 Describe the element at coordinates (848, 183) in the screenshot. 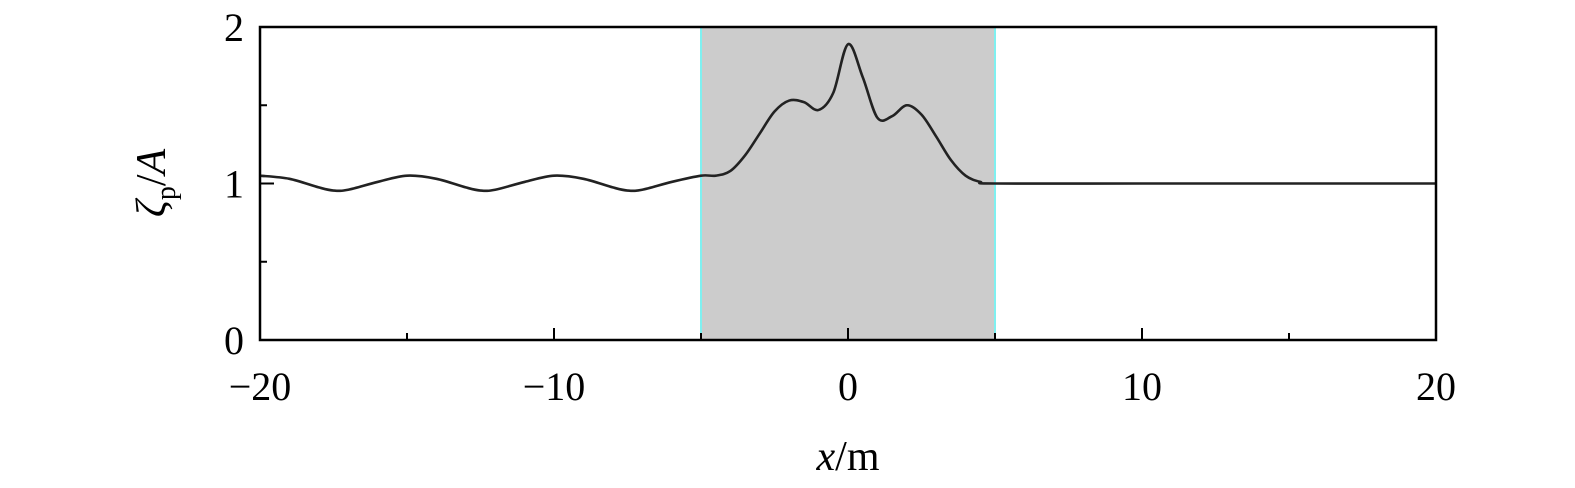

I see `shaded-region` at that location.